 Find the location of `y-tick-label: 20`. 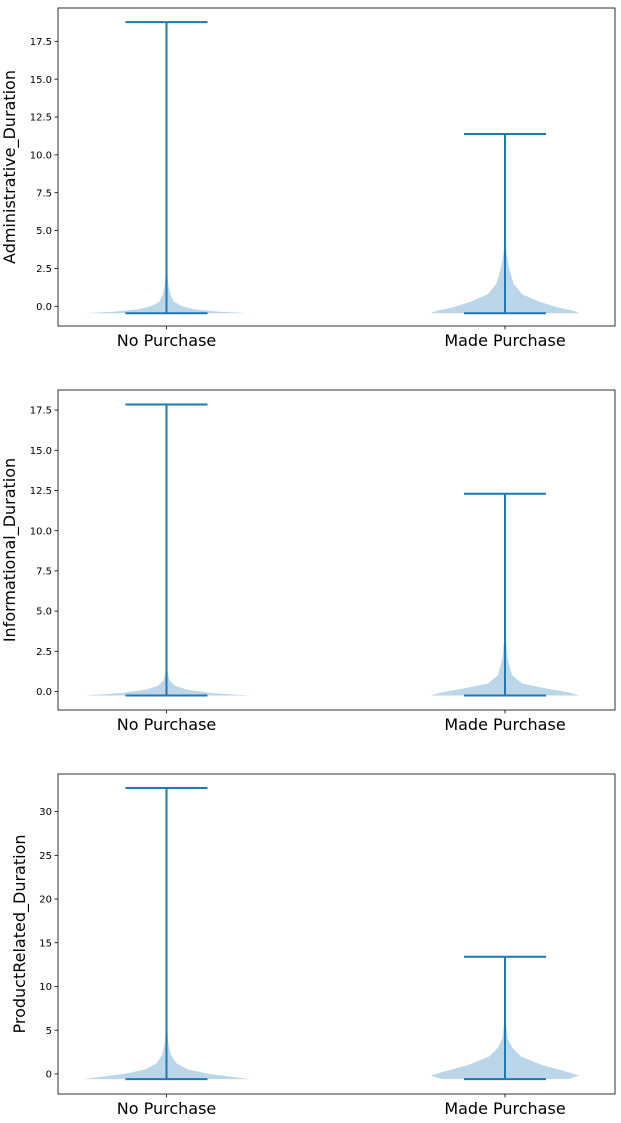

y-tick-label: 20 is located at coordinates (45, 900).